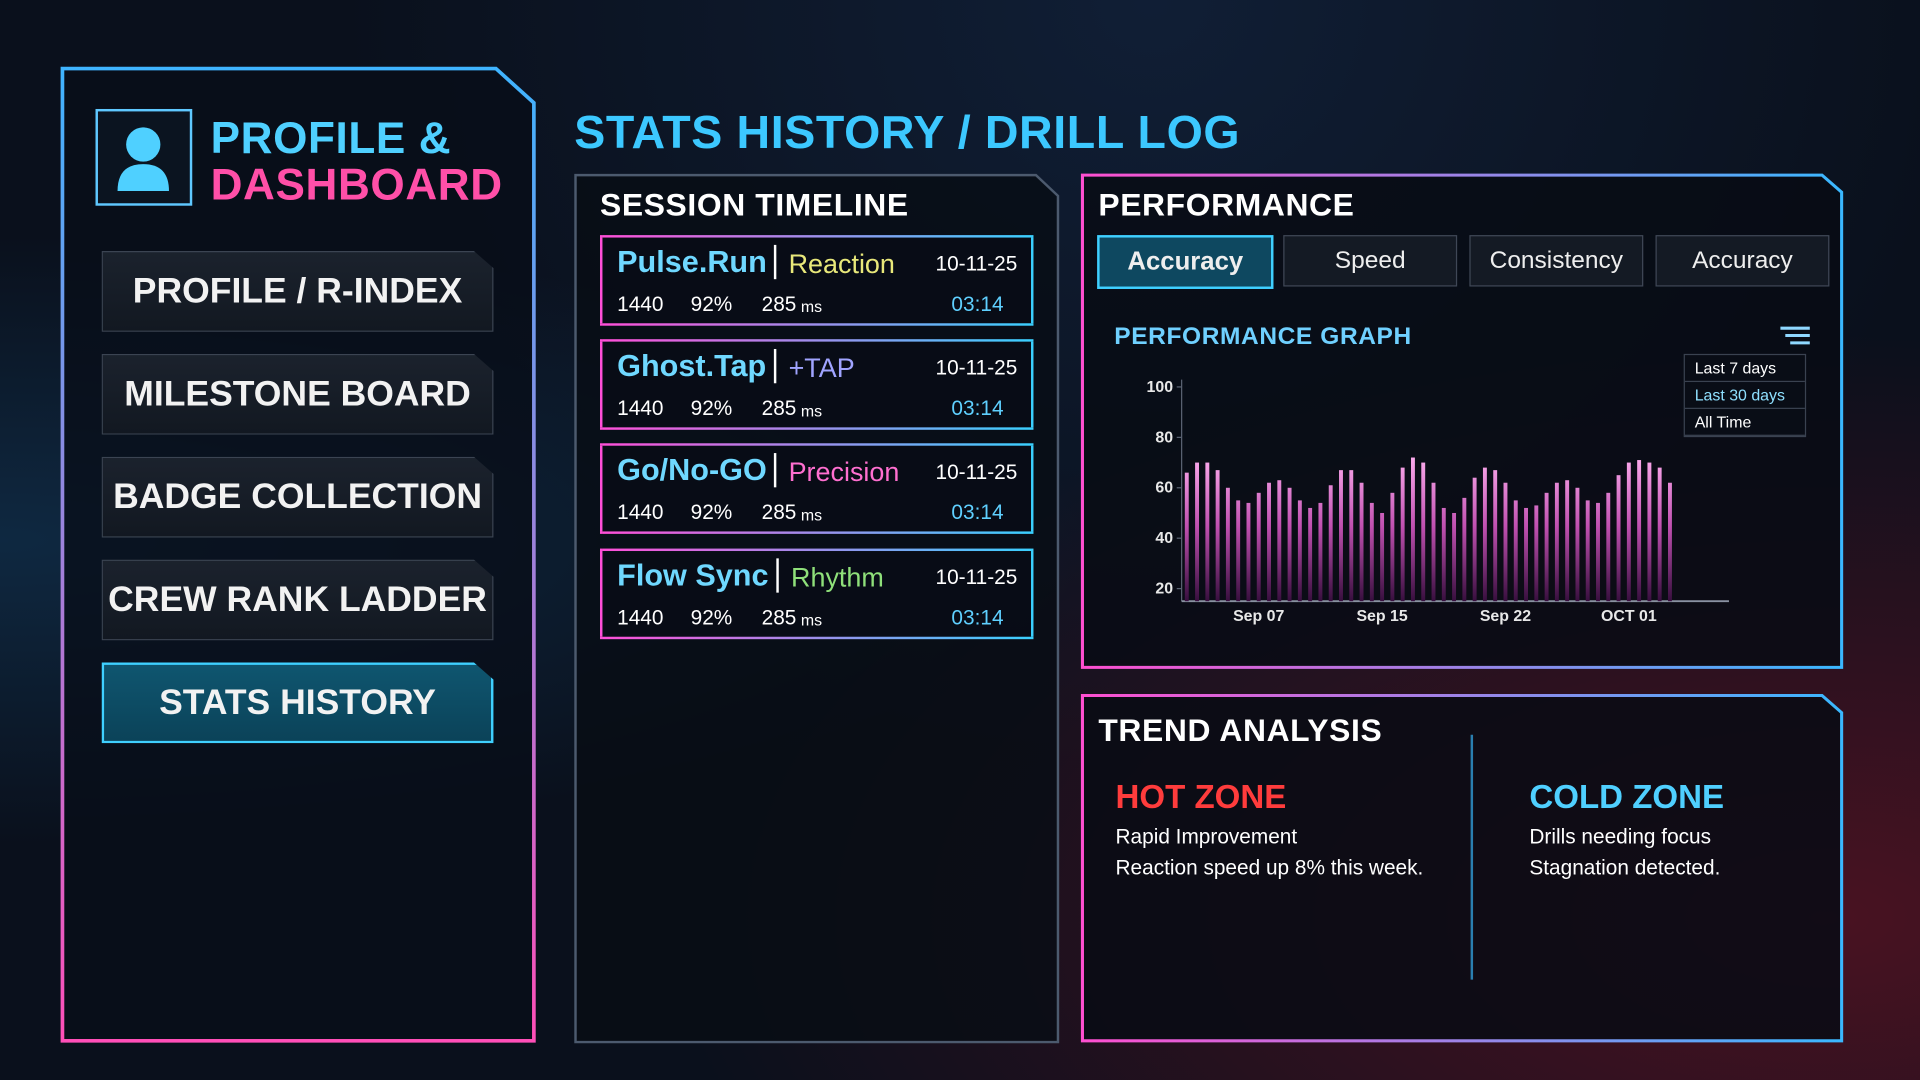 The image size is (1920, 1080). What do you see at coordinates (1164, 488) in the screenshot?
I see `y-tick-label: 60` at bounding box center [1164, 488].